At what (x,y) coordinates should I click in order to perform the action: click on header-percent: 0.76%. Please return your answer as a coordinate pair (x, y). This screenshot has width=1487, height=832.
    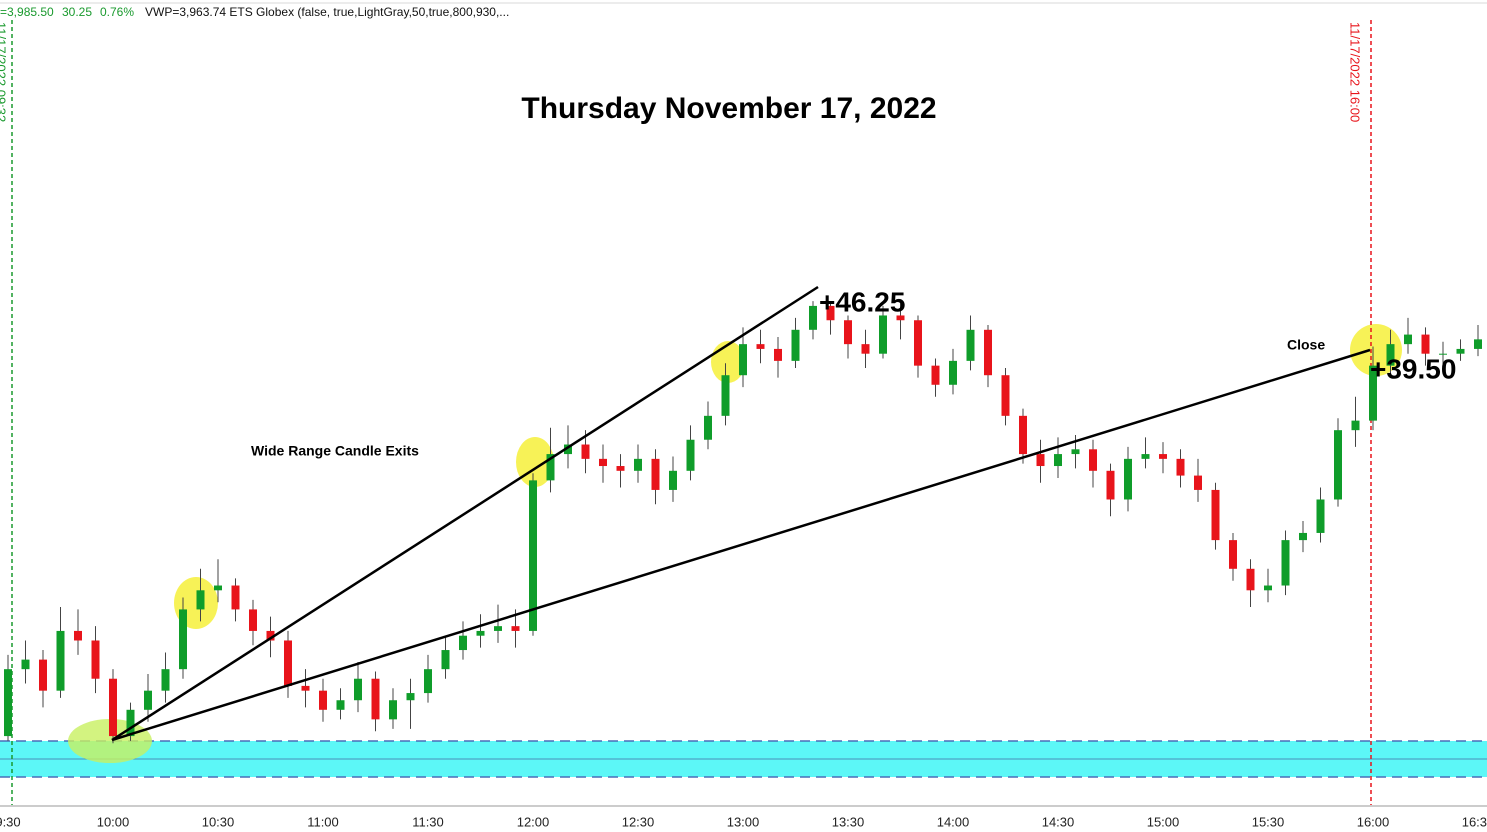
    Looking at the image, I should click on (117, 12).